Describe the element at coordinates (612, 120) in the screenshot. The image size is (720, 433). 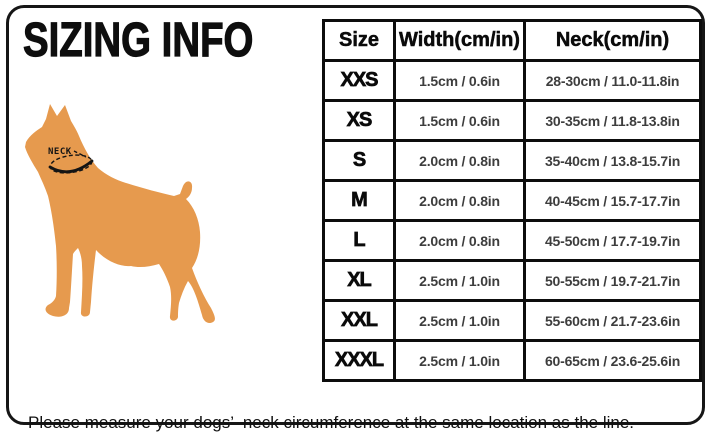
I see `neck-cell: 30-35cm / 11.8-13.8in` at that location.